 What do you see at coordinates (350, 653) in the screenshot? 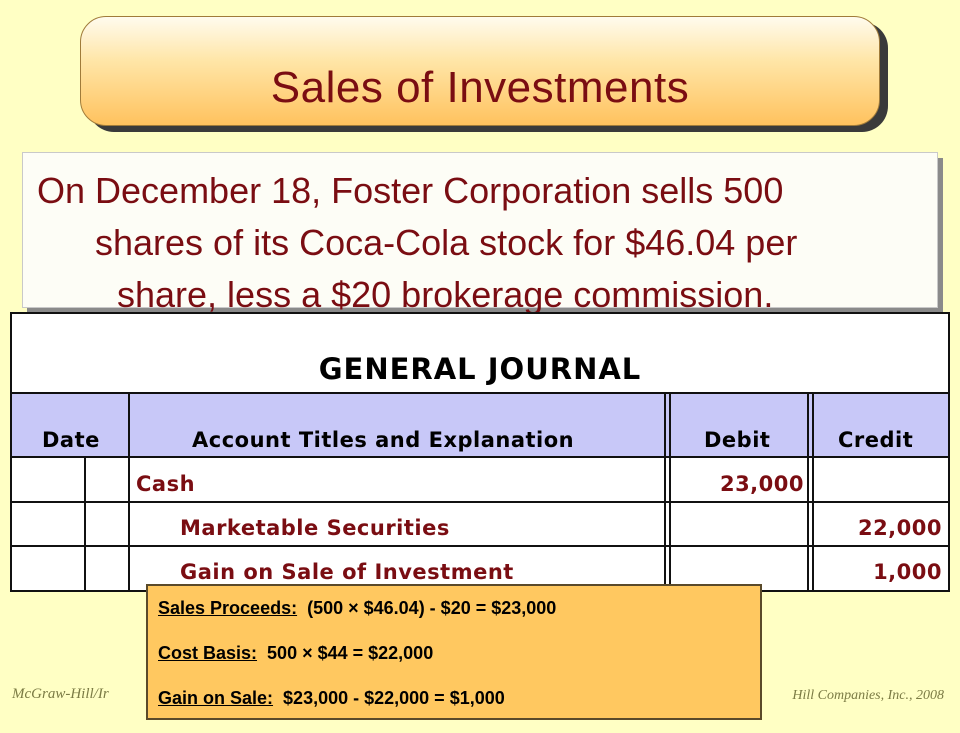
I see `calc-text: 500 × $44 = $22,000` at bounding box center [350, 653].